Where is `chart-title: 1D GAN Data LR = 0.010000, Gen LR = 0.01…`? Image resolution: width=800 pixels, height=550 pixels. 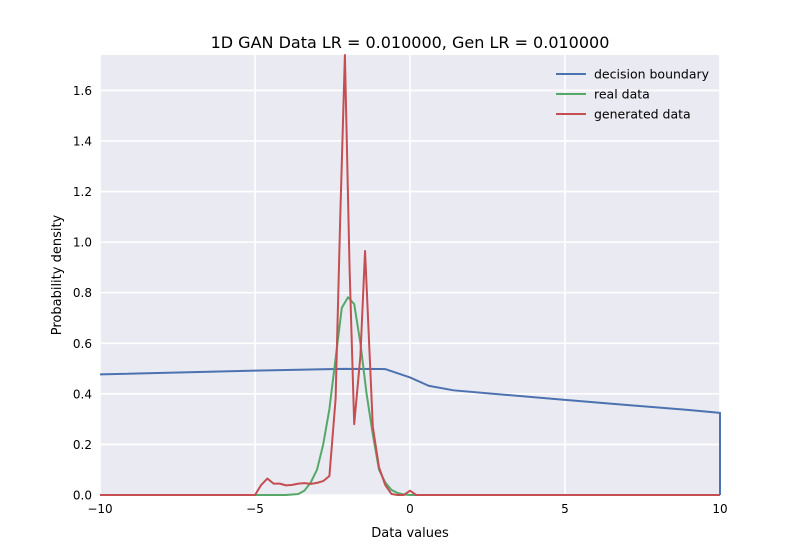
chart-title: 1D GAN Data LR = 0.010000, Gen LR = 0.01… is located at coordinates (410, 42).